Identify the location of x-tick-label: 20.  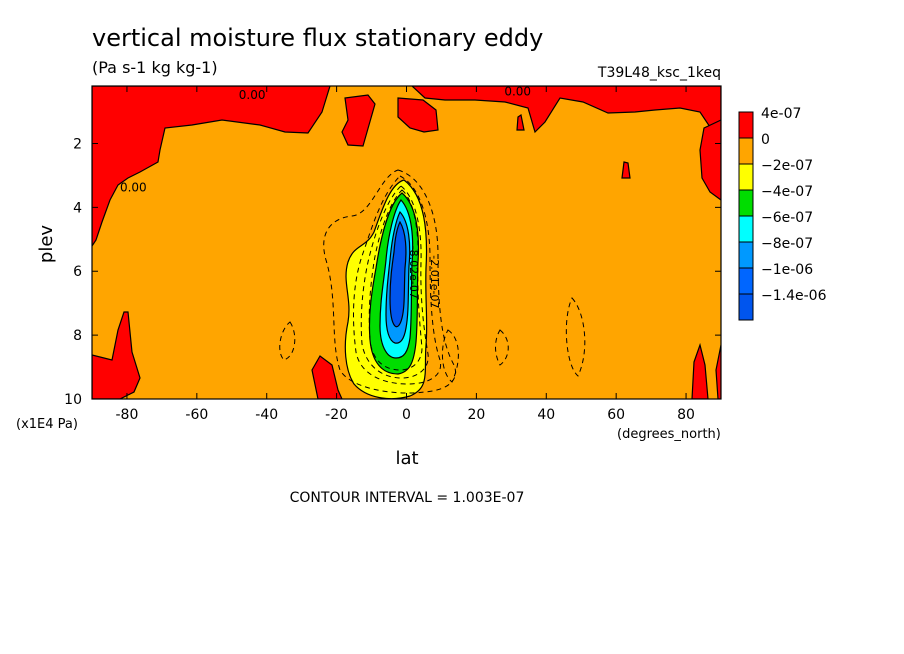
(476, 415).